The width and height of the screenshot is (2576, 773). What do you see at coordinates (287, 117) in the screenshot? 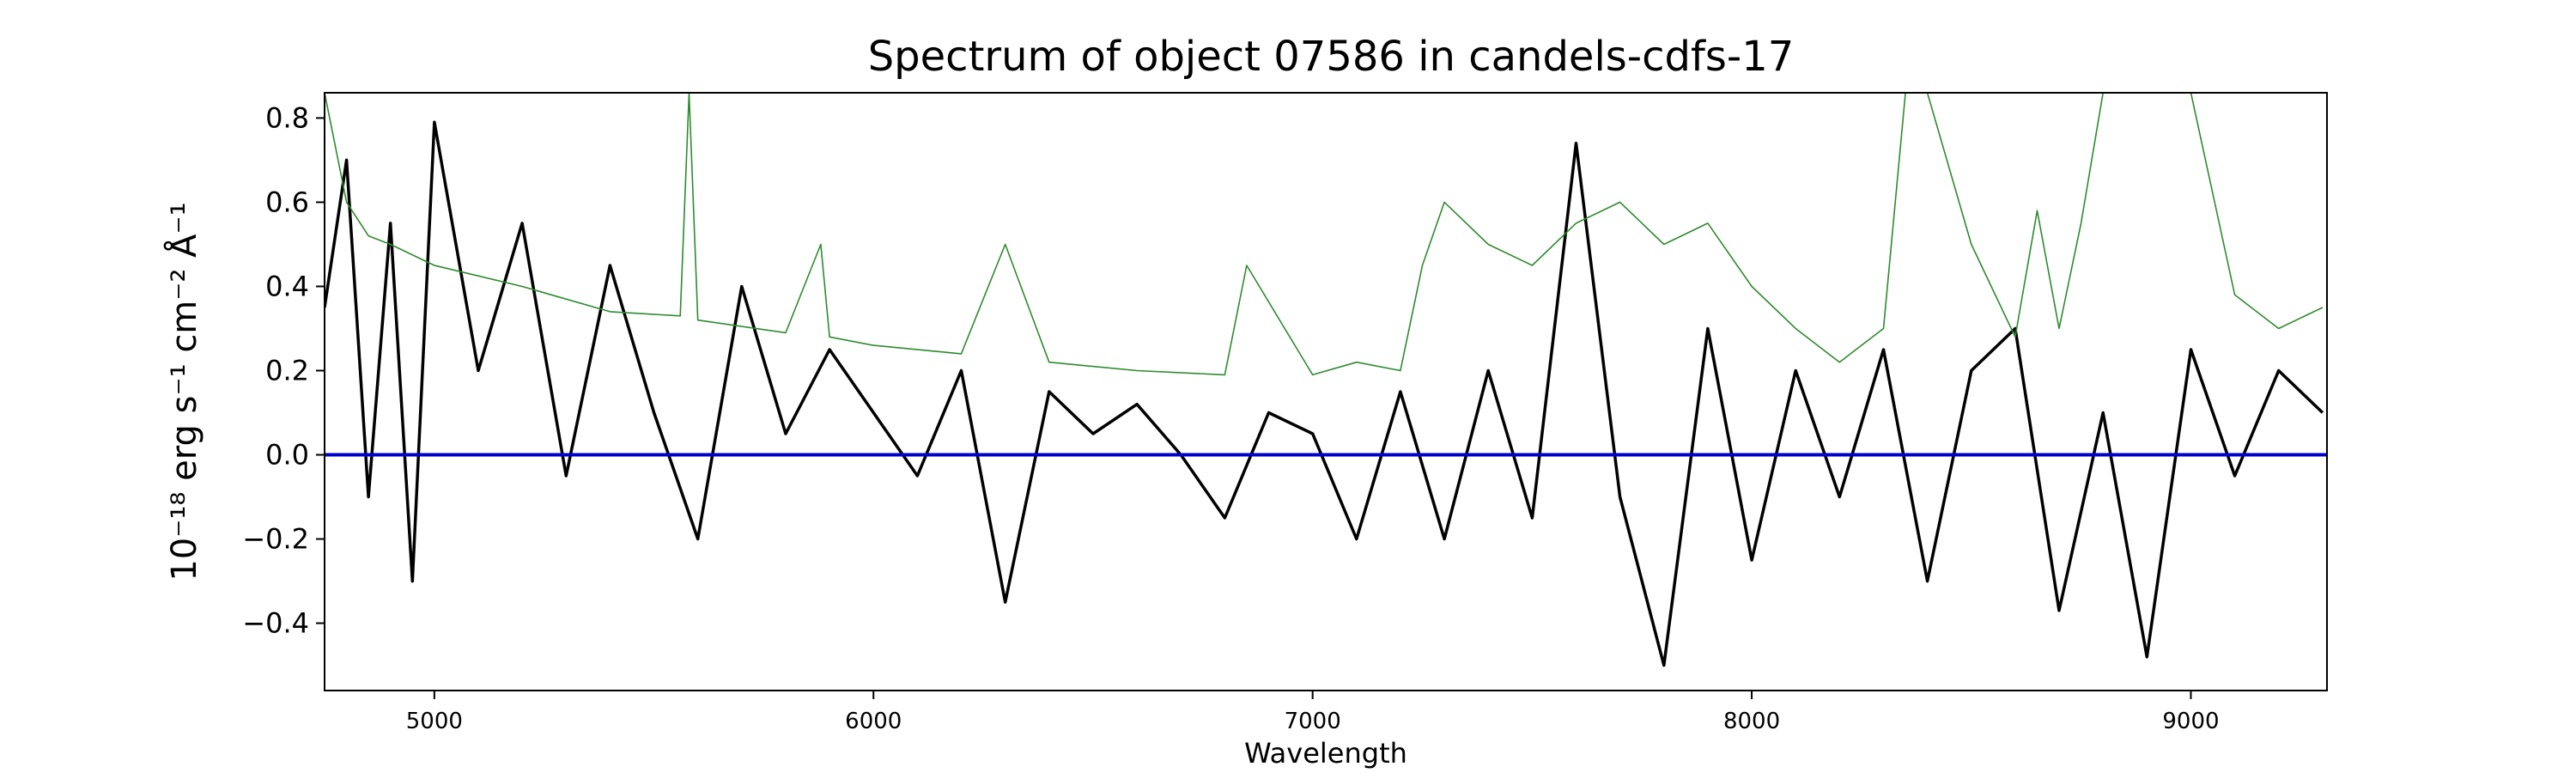
I see `y-tick-label: 0.8` at bounding box center [287, 117].